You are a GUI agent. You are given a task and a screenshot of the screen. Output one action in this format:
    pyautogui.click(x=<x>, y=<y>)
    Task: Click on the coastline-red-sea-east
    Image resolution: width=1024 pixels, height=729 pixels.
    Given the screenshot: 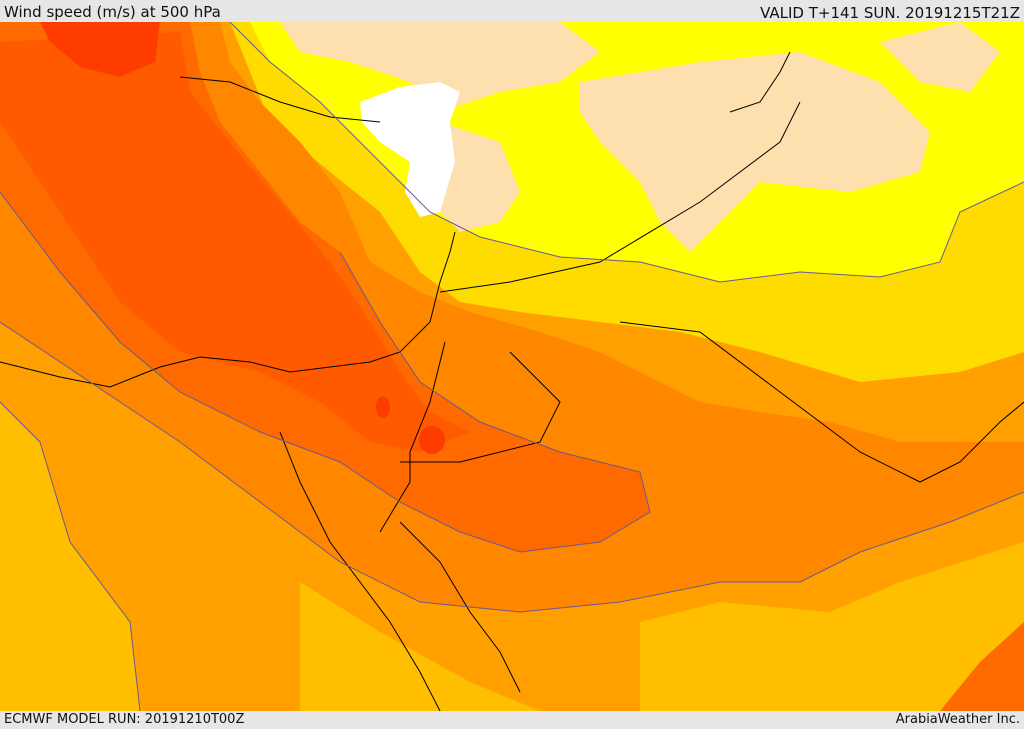 What is the action you would take?
    pyautogui.click(x=412, y=437)
    